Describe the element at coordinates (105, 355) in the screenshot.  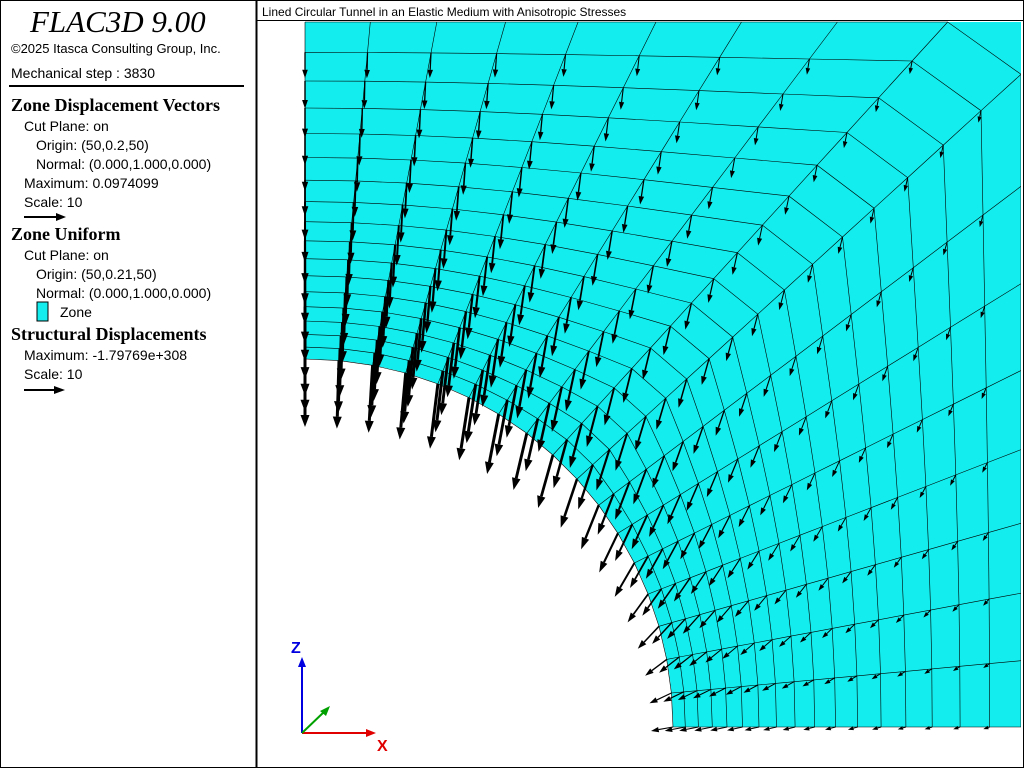
I see `legend-line: Maximum: -1.79769e+308` at that location.